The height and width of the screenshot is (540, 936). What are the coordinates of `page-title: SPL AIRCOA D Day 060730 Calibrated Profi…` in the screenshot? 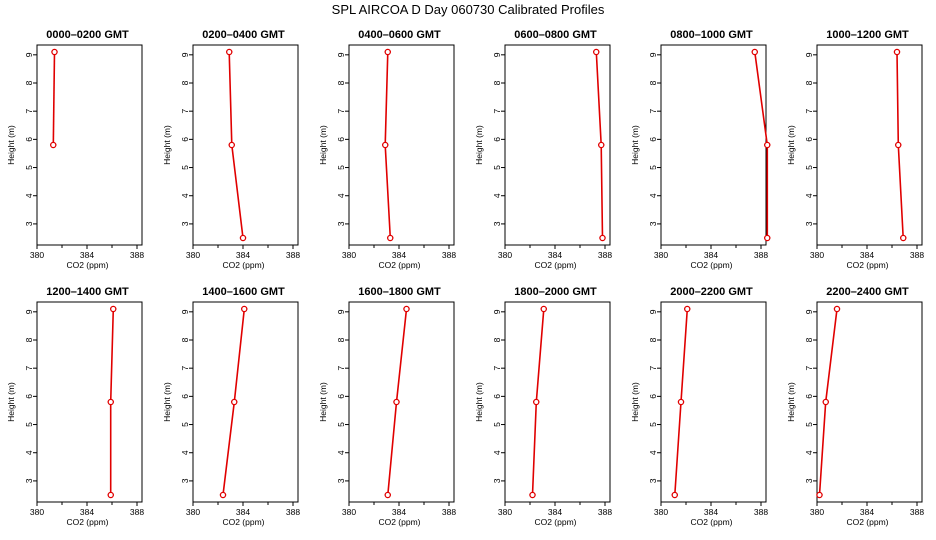 It's located at (468, 9).